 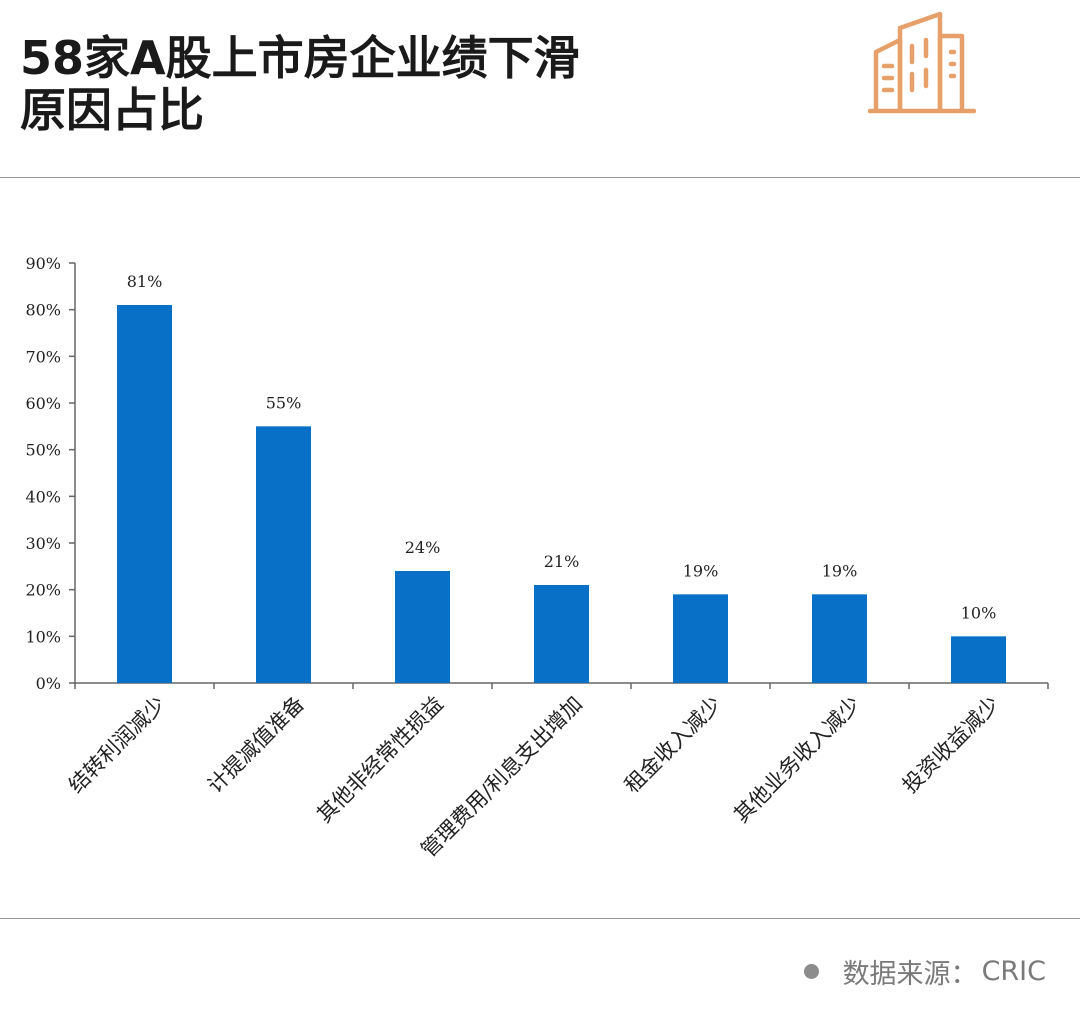 I want to click on category-label: 其他业务收入减少, so click(x=797, y=760).